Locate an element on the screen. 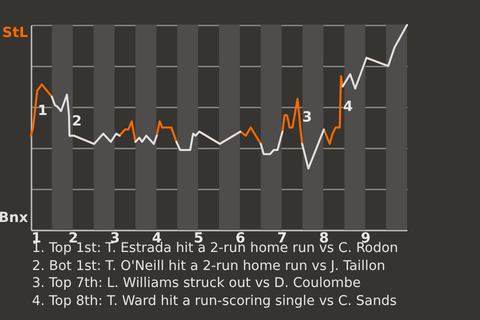 This screenshot has height=320, width=480. annotation: 3 is located at coordinates (307, 117).